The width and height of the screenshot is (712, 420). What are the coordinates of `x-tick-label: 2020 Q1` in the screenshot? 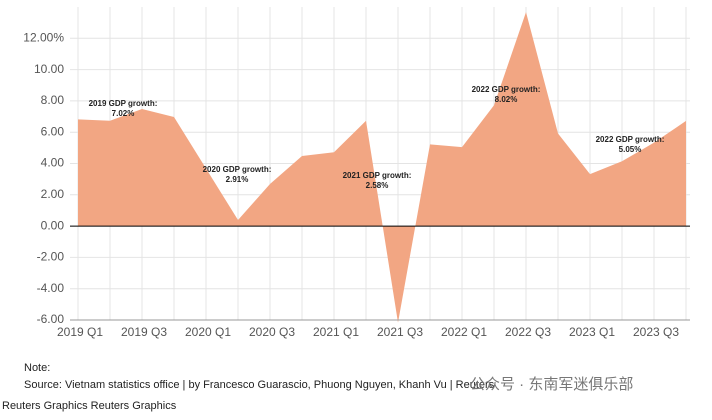 It's located at (208, 332).